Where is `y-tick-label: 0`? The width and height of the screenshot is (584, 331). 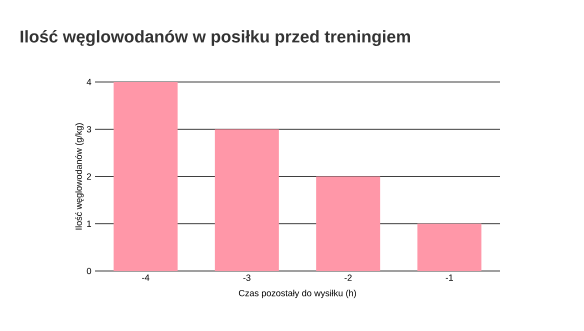
y-tick-label: 0 is located at coordinates (89, 271).